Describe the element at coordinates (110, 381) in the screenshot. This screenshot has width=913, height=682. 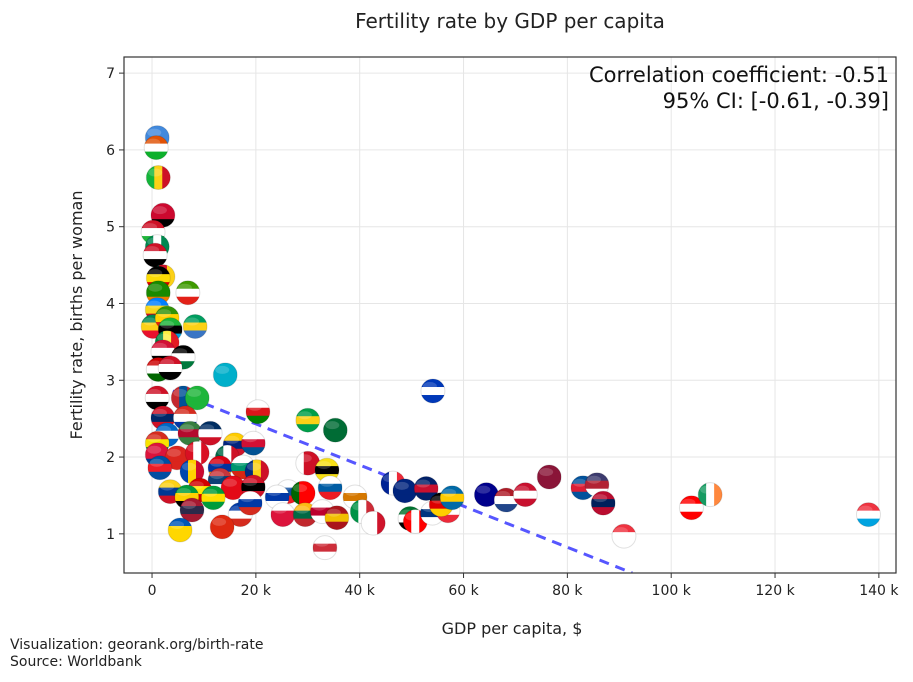
I see `y-tick-label: 3` at that location.